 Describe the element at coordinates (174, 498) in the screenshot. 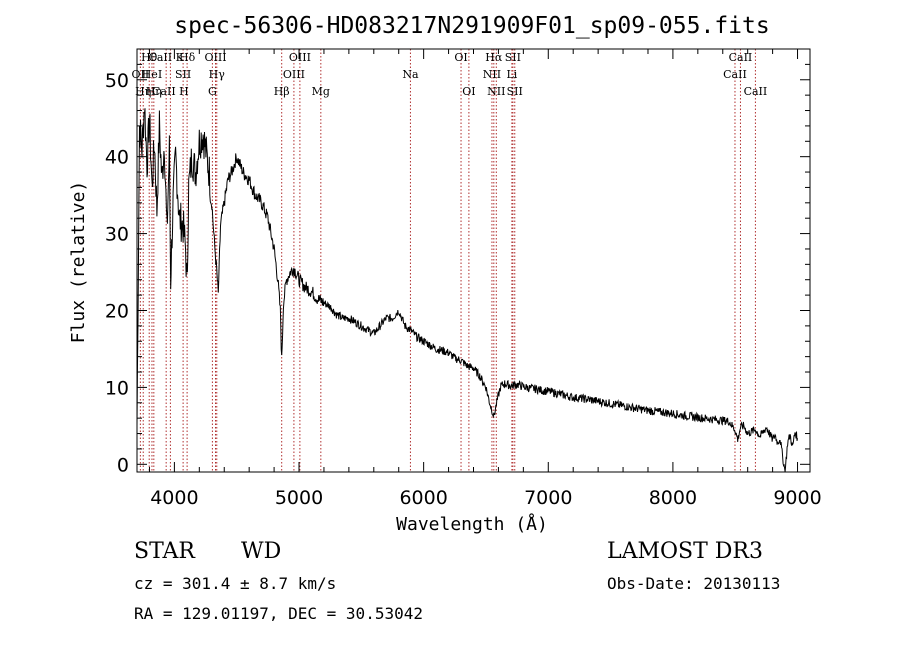

I see `x-tick-label: 4000` at that location.